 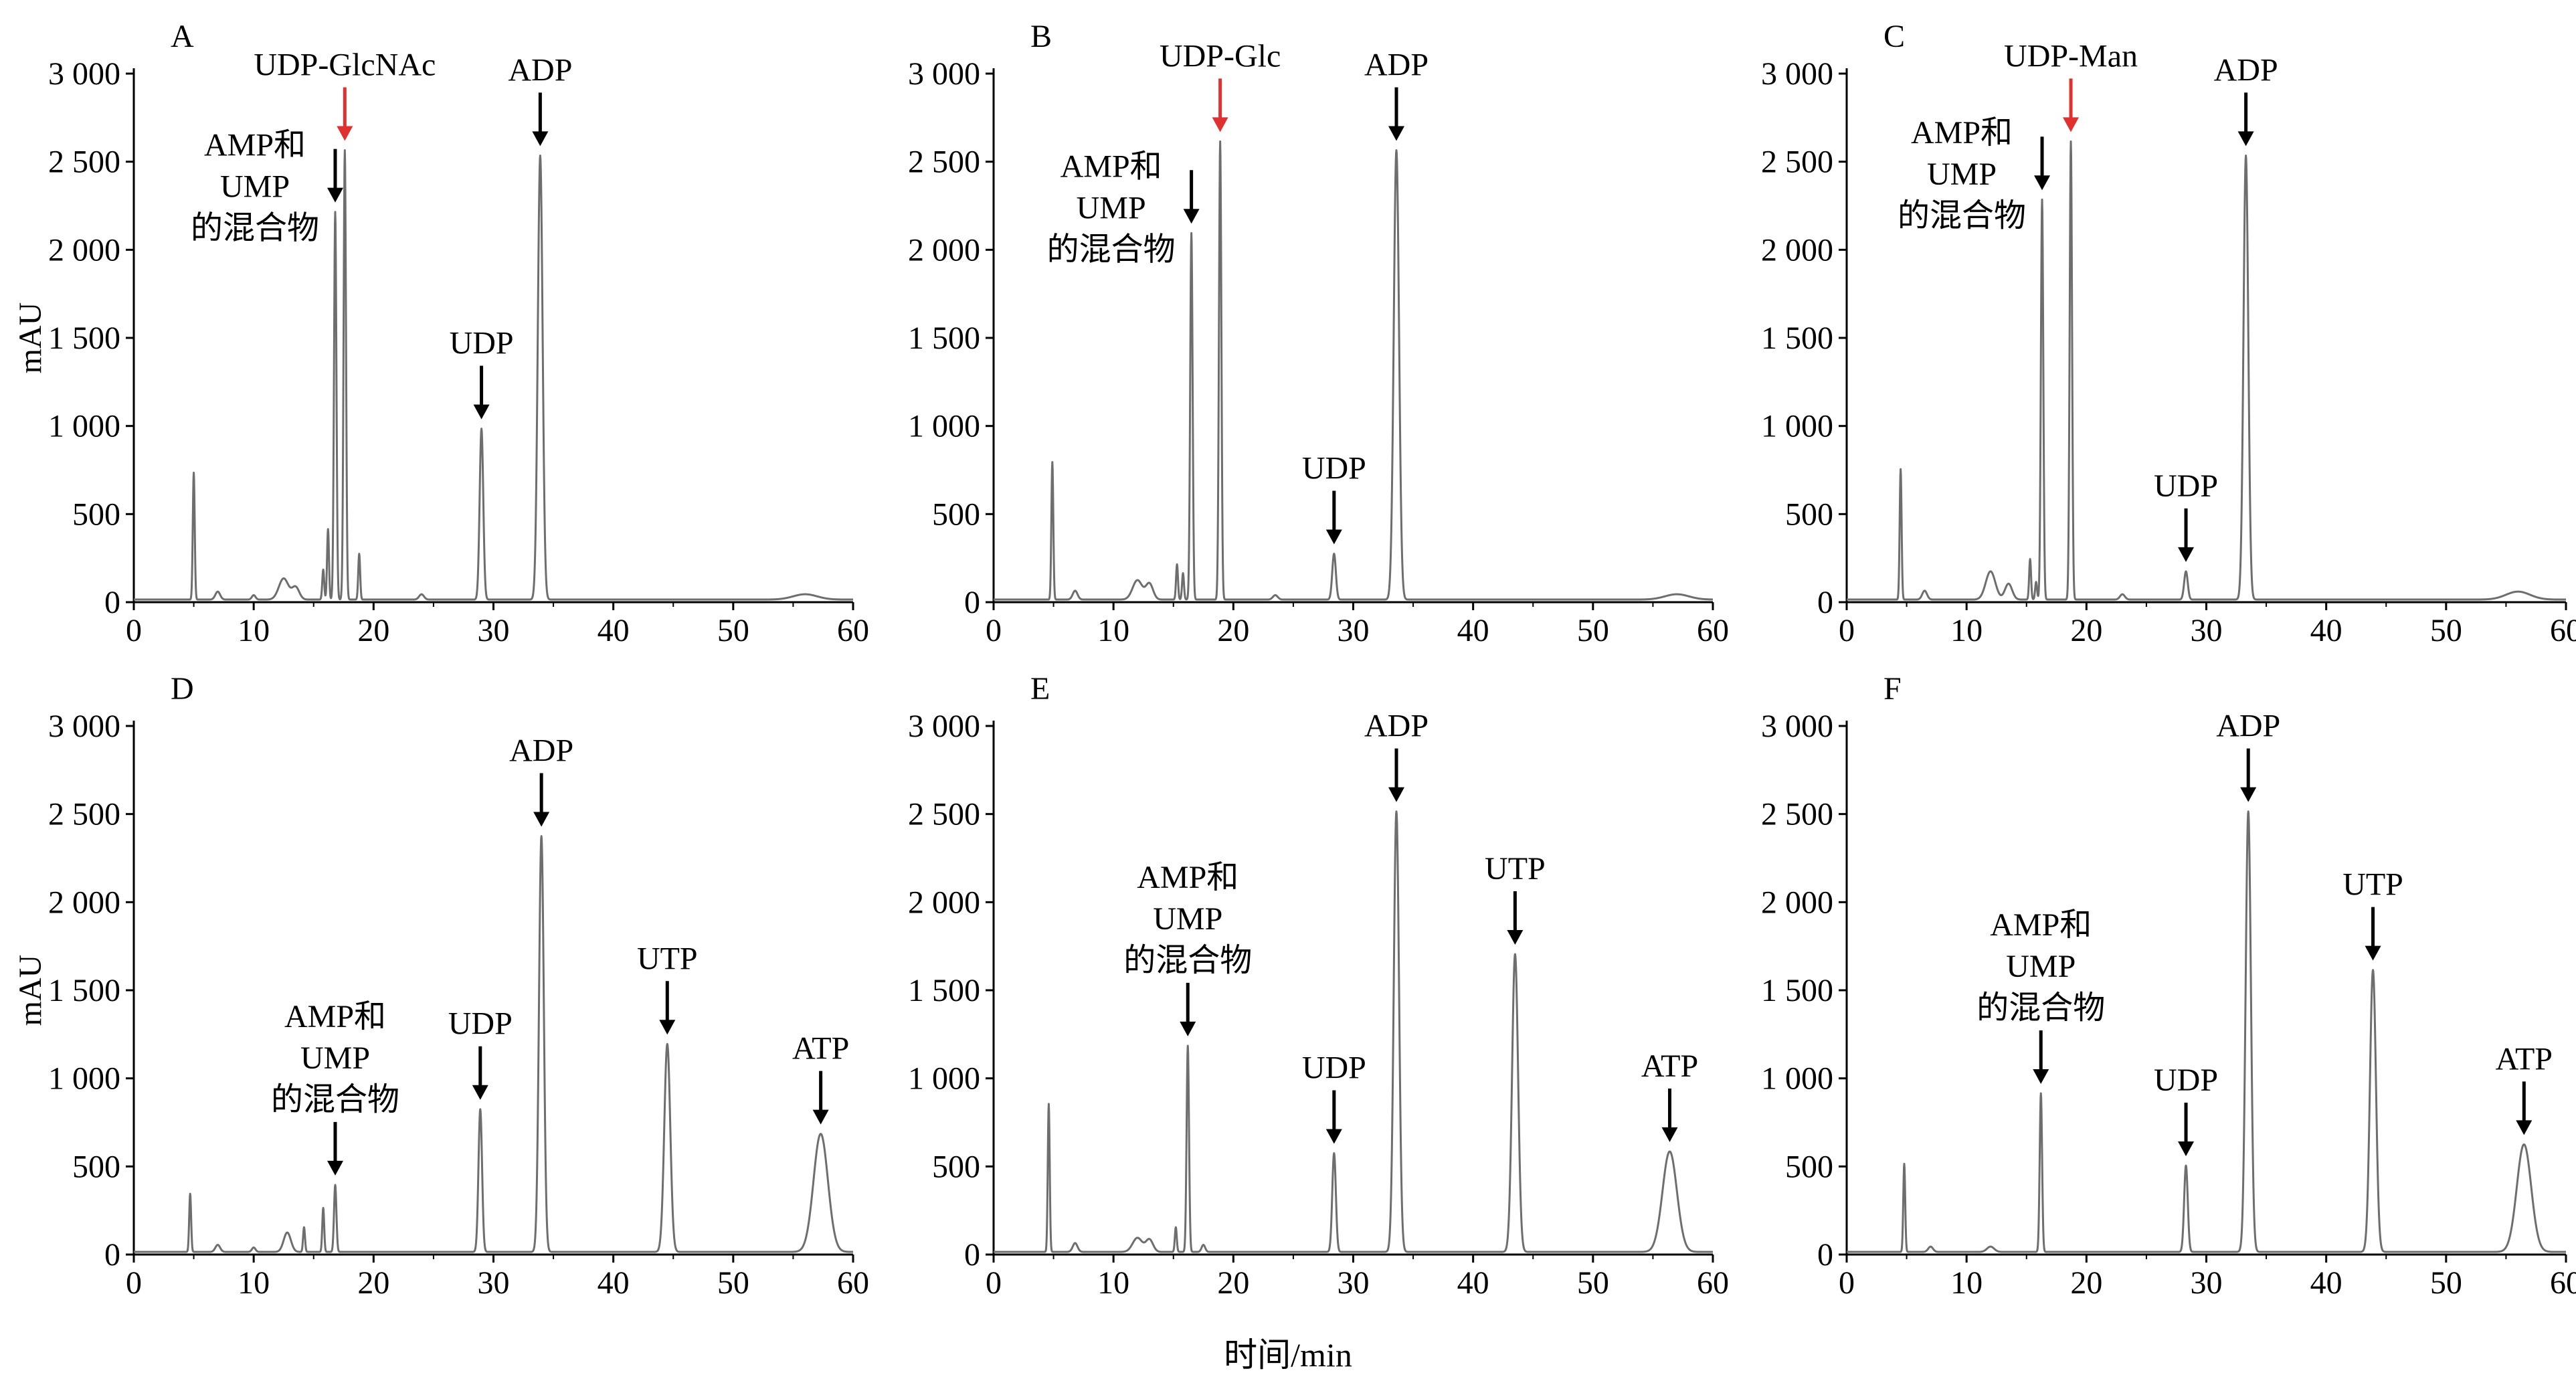 What do you see at coordinates (1040, 689) in the screenshot?
I see `panel-label: E` at bounding box center [1040, 689].